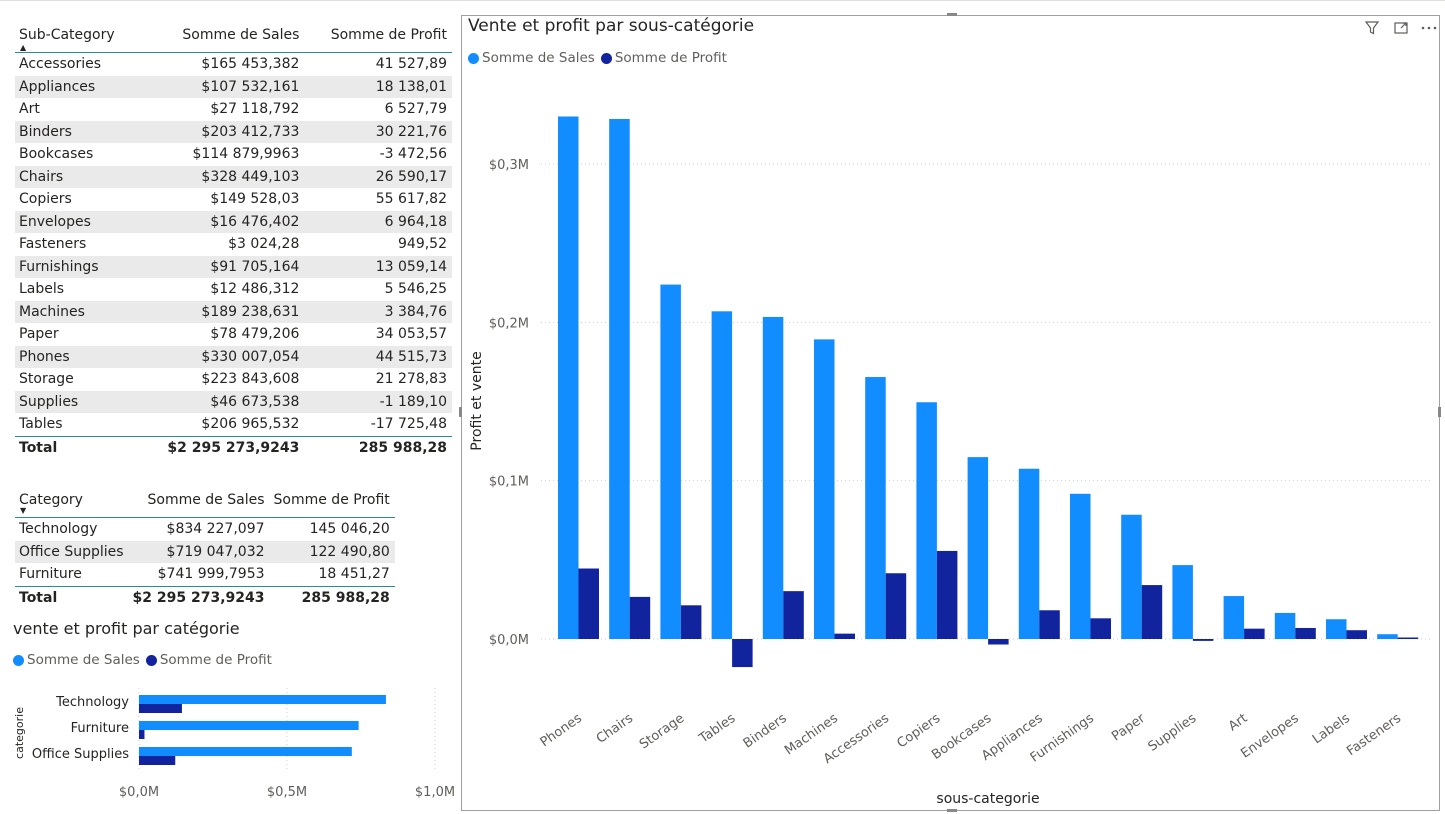 This screenshot has width=1445, height=814. Describe the element at coordinates (952, 14) in the screenshot. I see `resize-handle-top` at that location.